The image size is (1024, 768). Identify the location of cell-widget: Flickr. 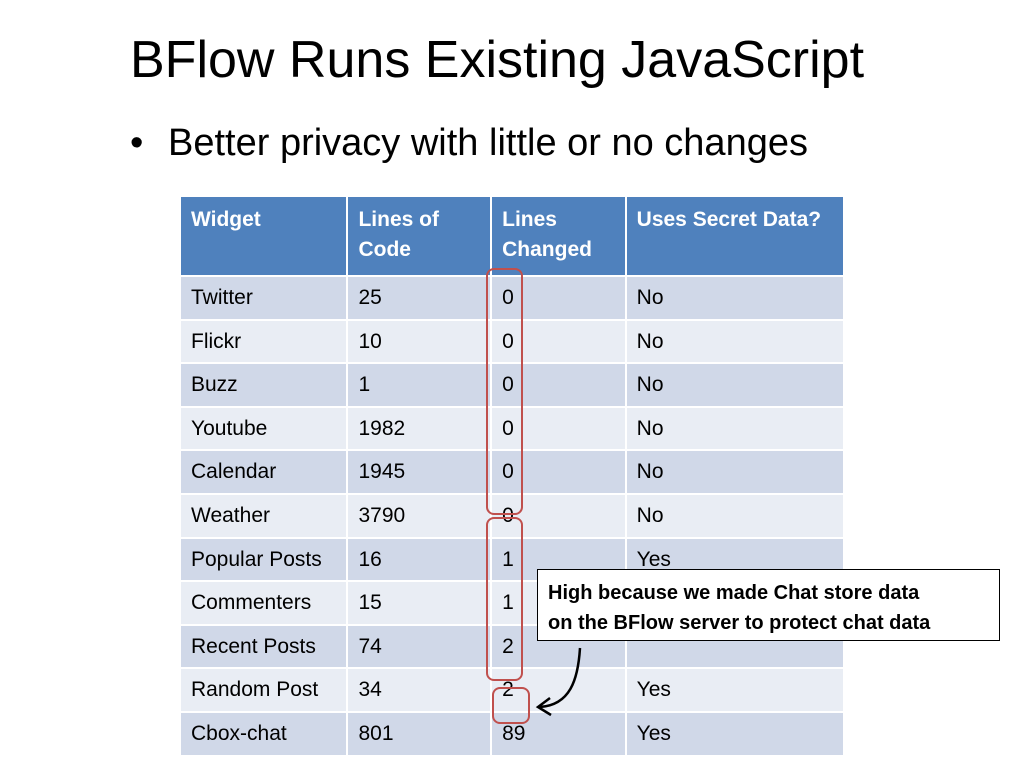
(263, 341).